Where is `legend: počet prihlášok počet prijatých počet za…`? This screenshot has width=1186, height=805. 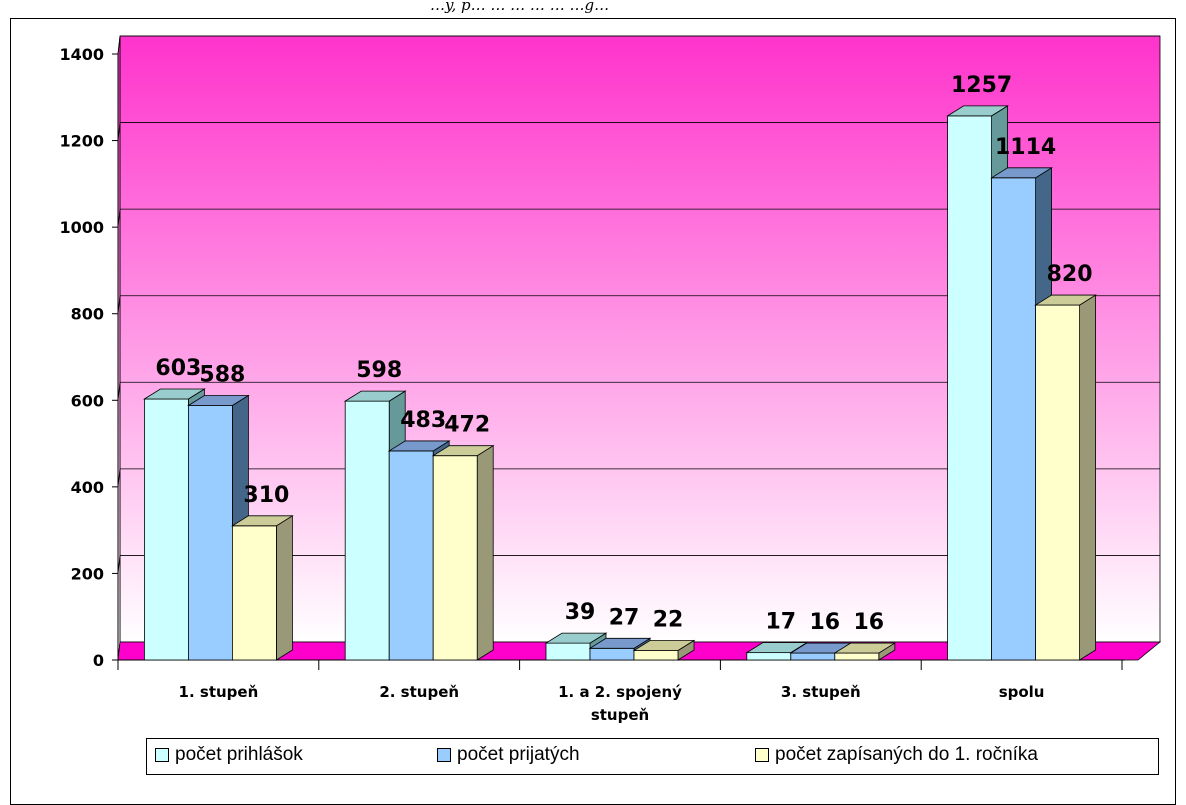
legend: počet prihlášok počet prijatých počet za… is located at coordinates (652, 756).